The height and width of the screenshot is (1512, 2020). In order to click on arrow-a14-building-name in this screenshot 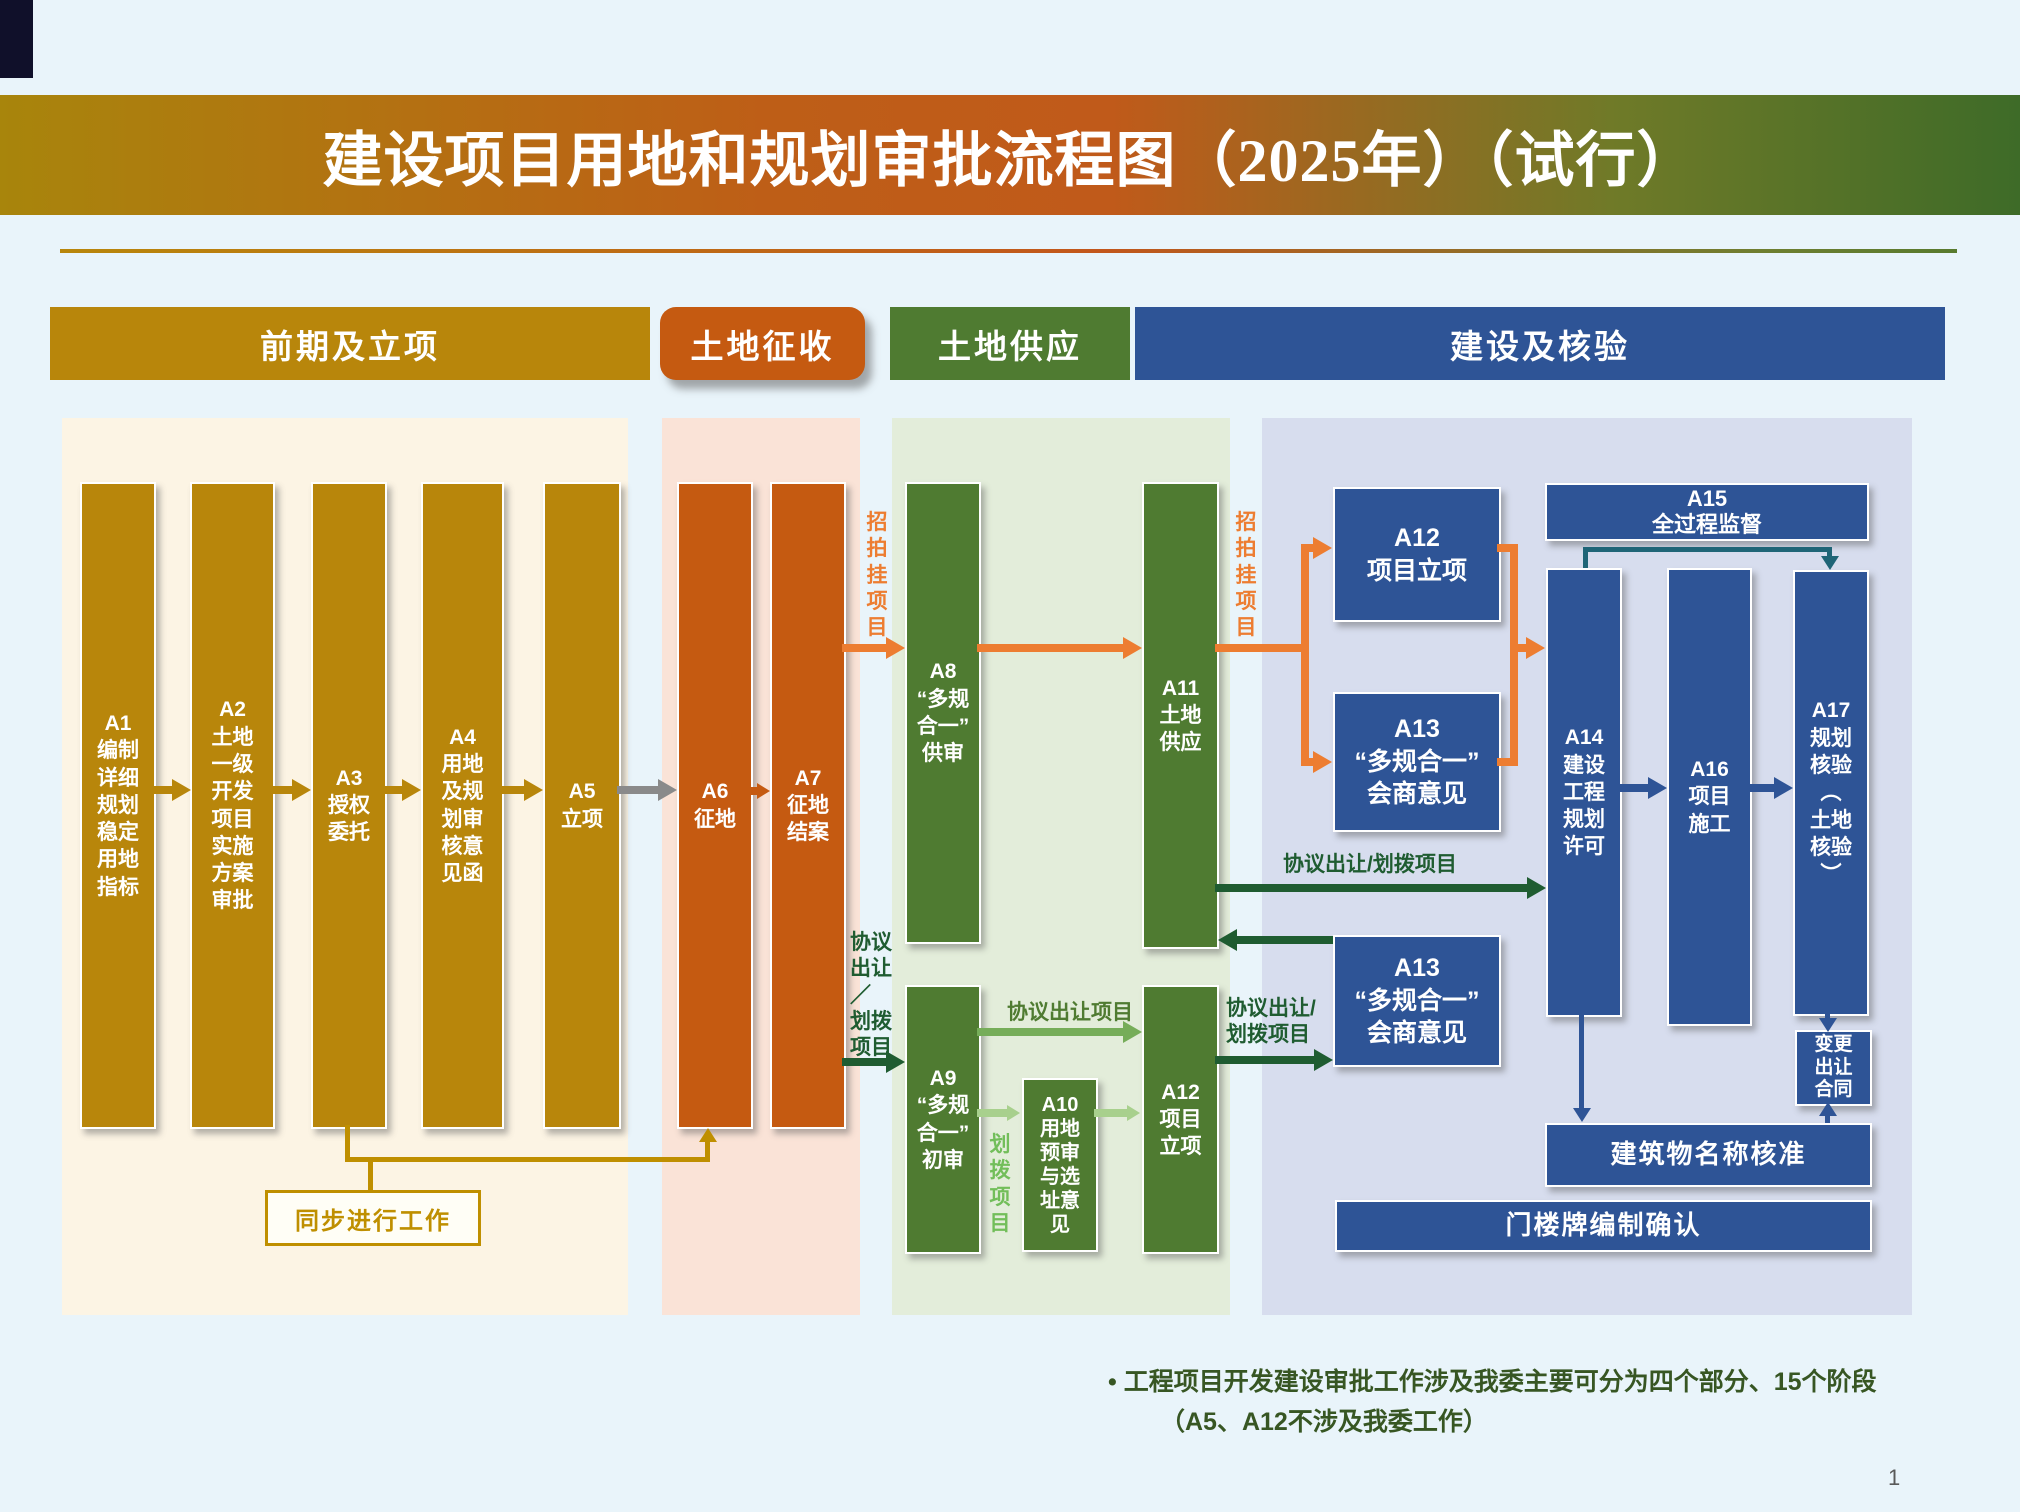, I will do `click(1581, 1060)`.